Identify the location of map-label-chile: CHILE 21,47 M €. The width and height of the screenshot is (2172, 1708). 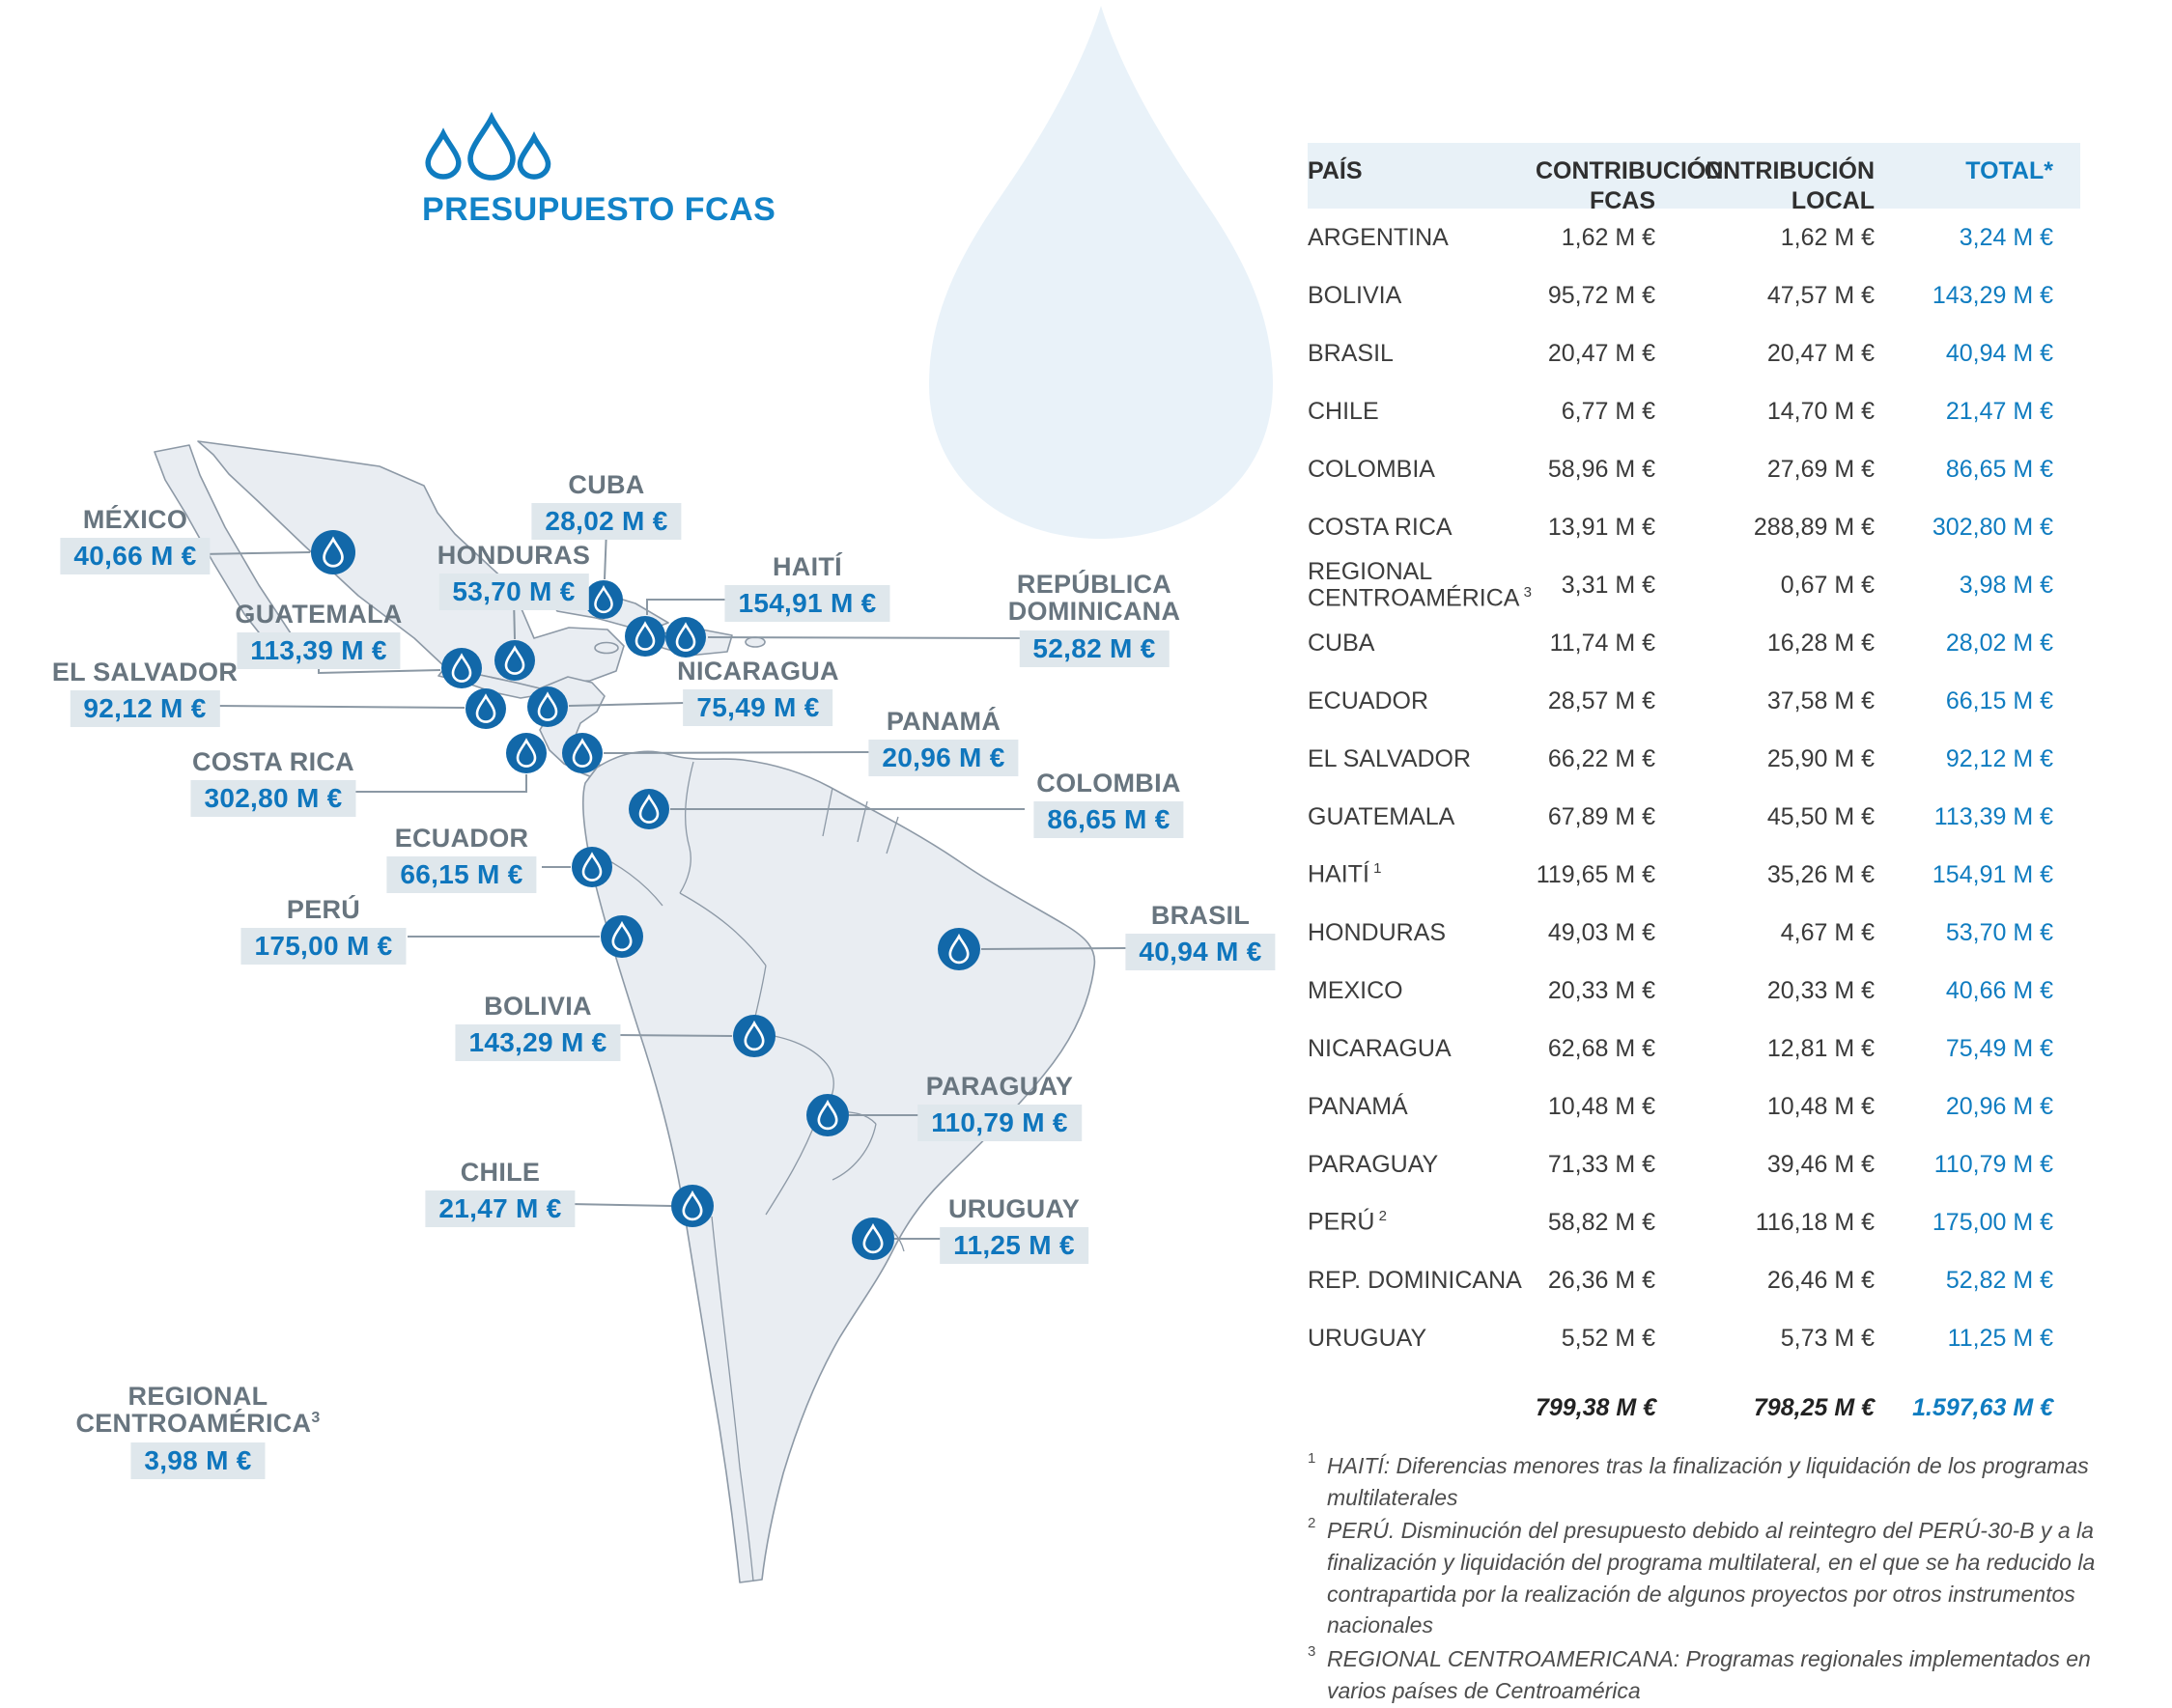
(500, 1193).